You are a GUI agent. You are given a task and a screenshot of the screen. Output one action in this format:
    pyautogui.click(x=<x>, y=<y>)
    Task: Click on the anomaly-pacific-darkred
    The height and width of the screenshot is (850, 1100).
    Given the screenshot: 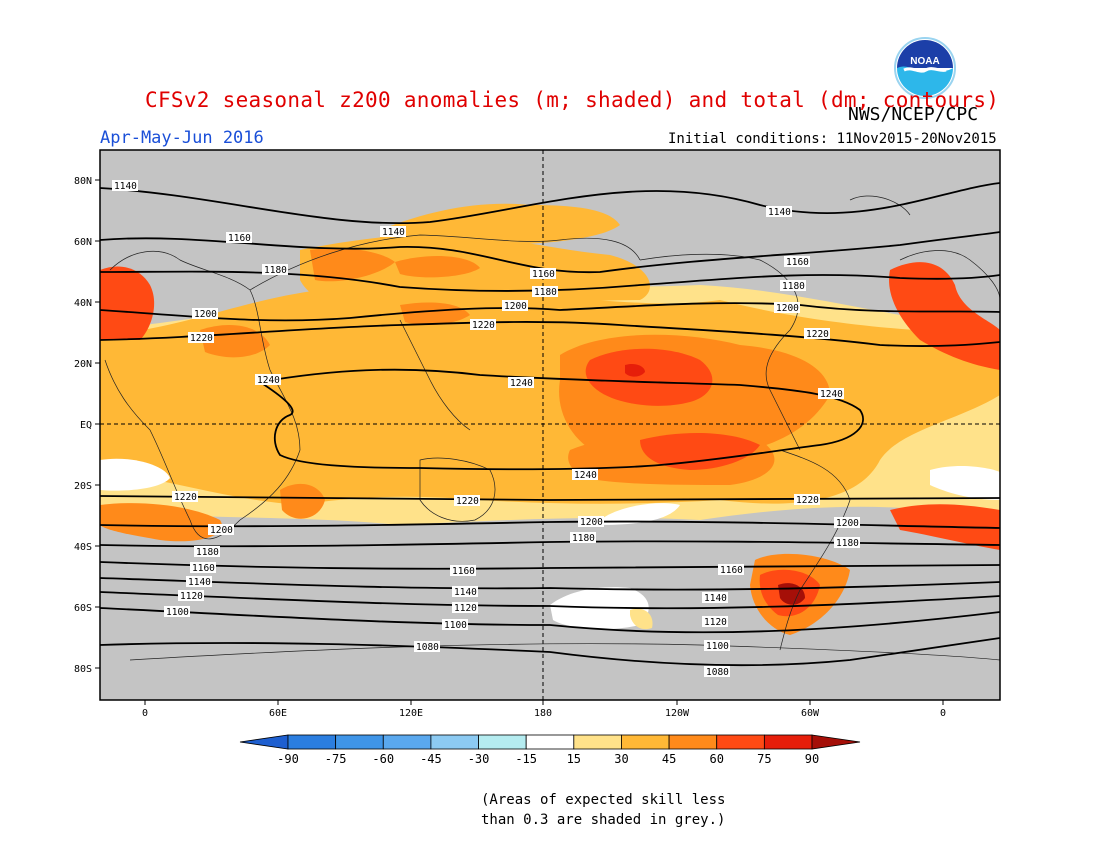 What is the action you would take?
    pyautogui.click(x=635, y=370)
    